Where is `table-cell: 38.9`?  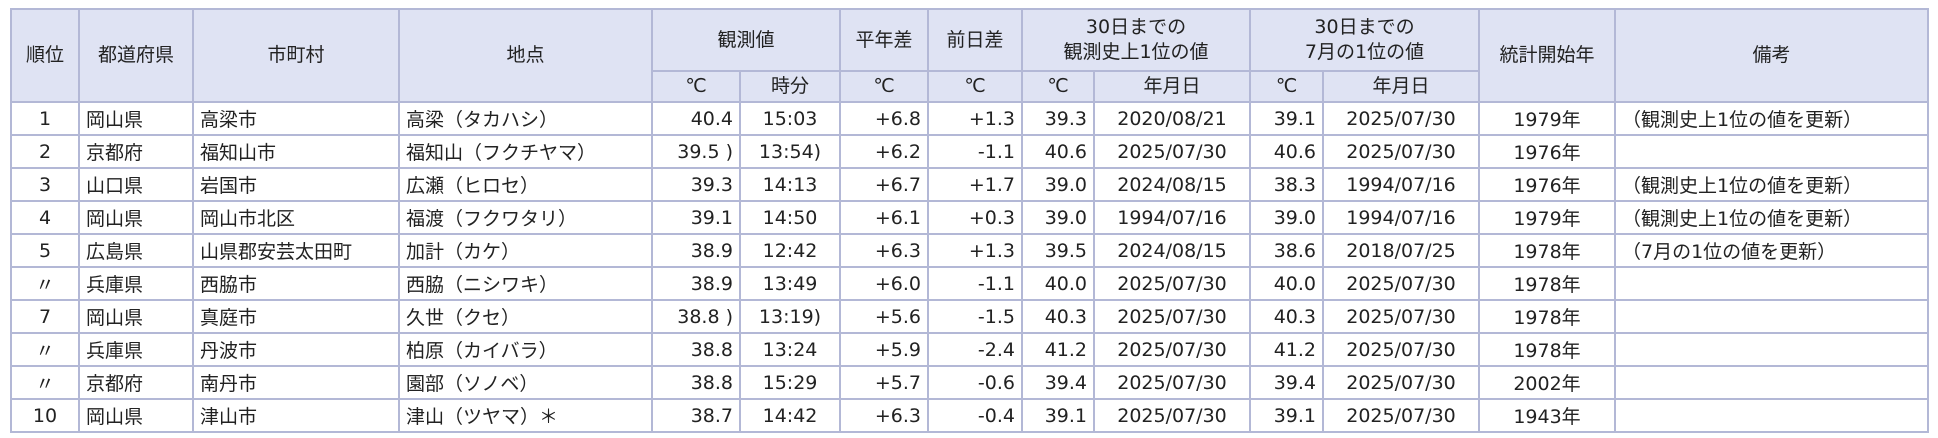
table-cell: 38.9 is located at coordinates (696, 283).